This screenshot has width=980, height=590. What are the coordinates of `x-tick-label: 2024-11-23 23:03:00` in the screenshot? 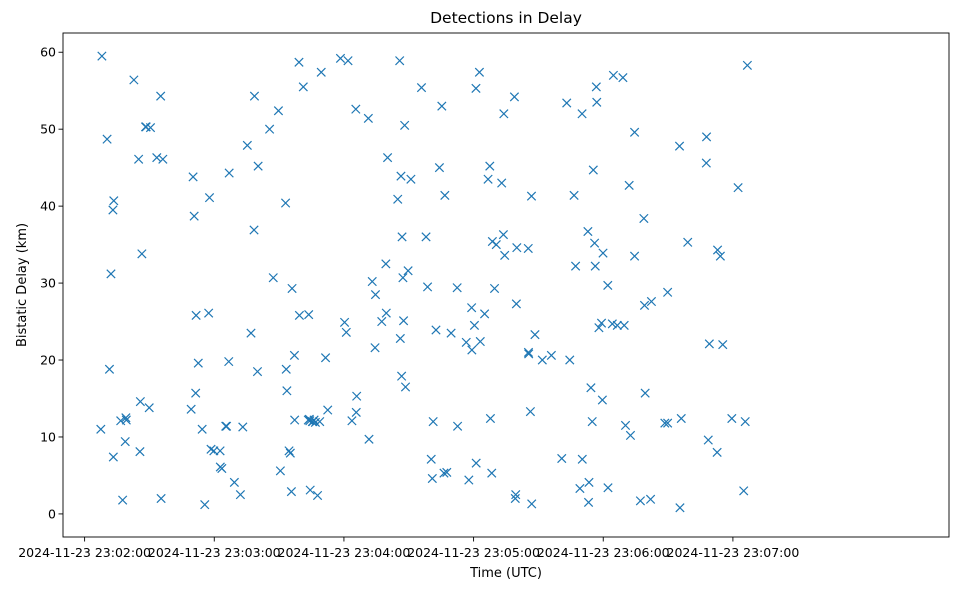 It's located at (214, 552).